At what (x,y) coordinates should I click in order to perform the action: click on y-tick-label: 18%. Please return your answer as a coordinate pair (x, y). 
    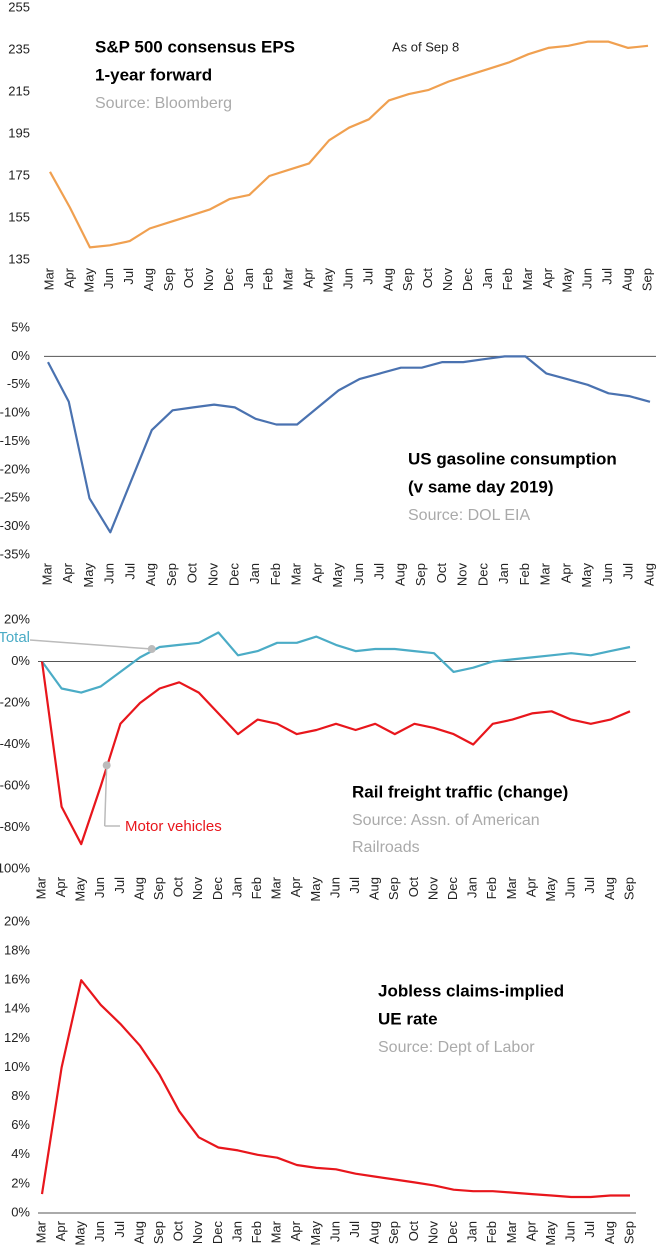
    Looking at the image, I should click on (17, 950).